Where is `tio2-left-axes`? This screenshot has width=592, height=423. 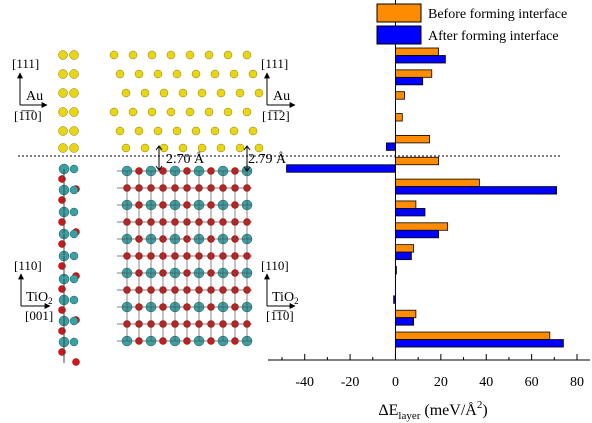
tio2-left-axes is located at coordinates (34, 291).